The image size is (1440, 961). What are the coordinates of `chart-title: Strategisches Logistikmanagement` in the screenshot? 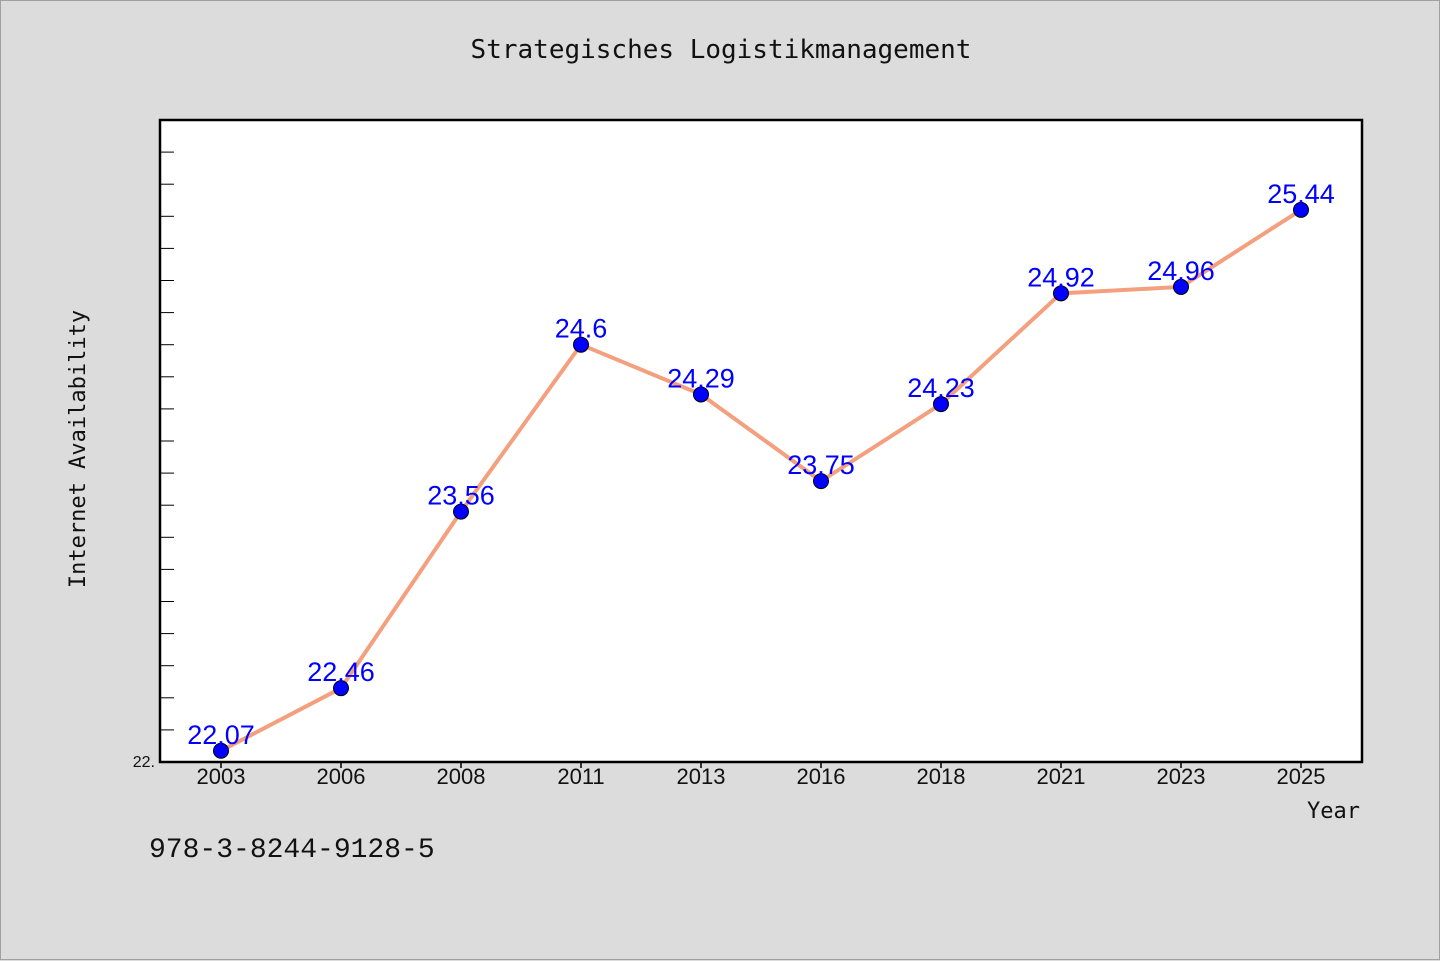 It's located at (721, 50).